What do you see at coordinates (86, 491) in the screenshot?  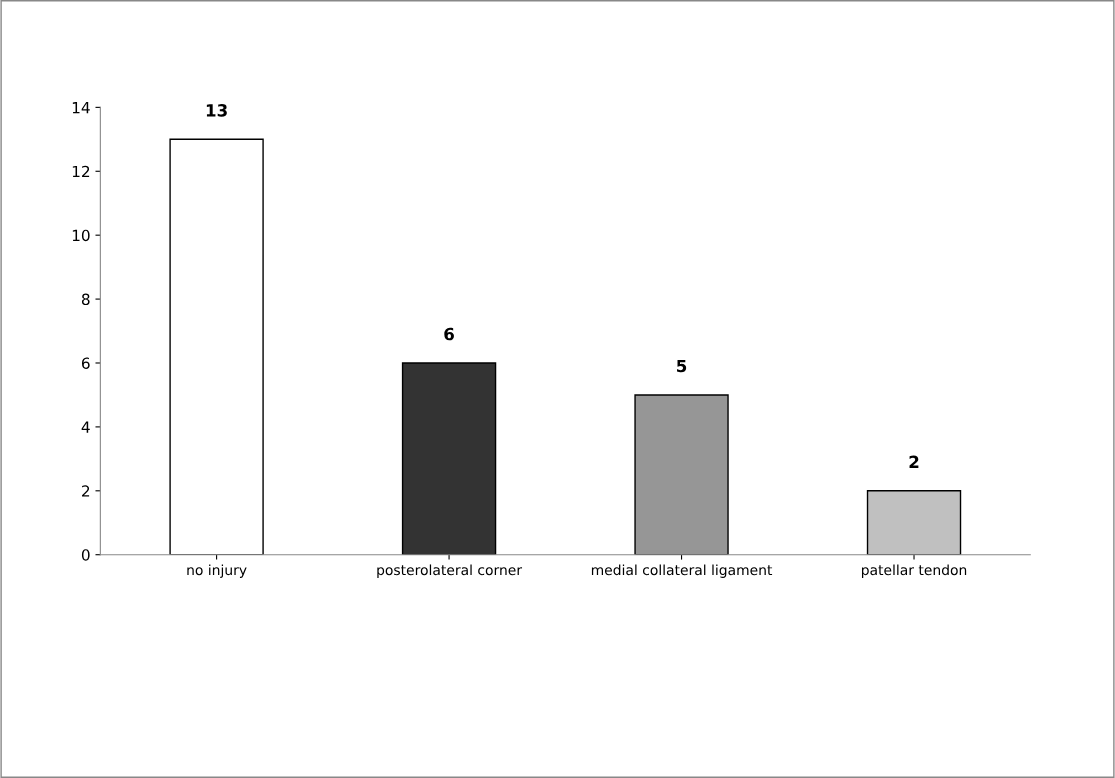 I see `y-tick-label: 2` at bounding box center [86, 491].